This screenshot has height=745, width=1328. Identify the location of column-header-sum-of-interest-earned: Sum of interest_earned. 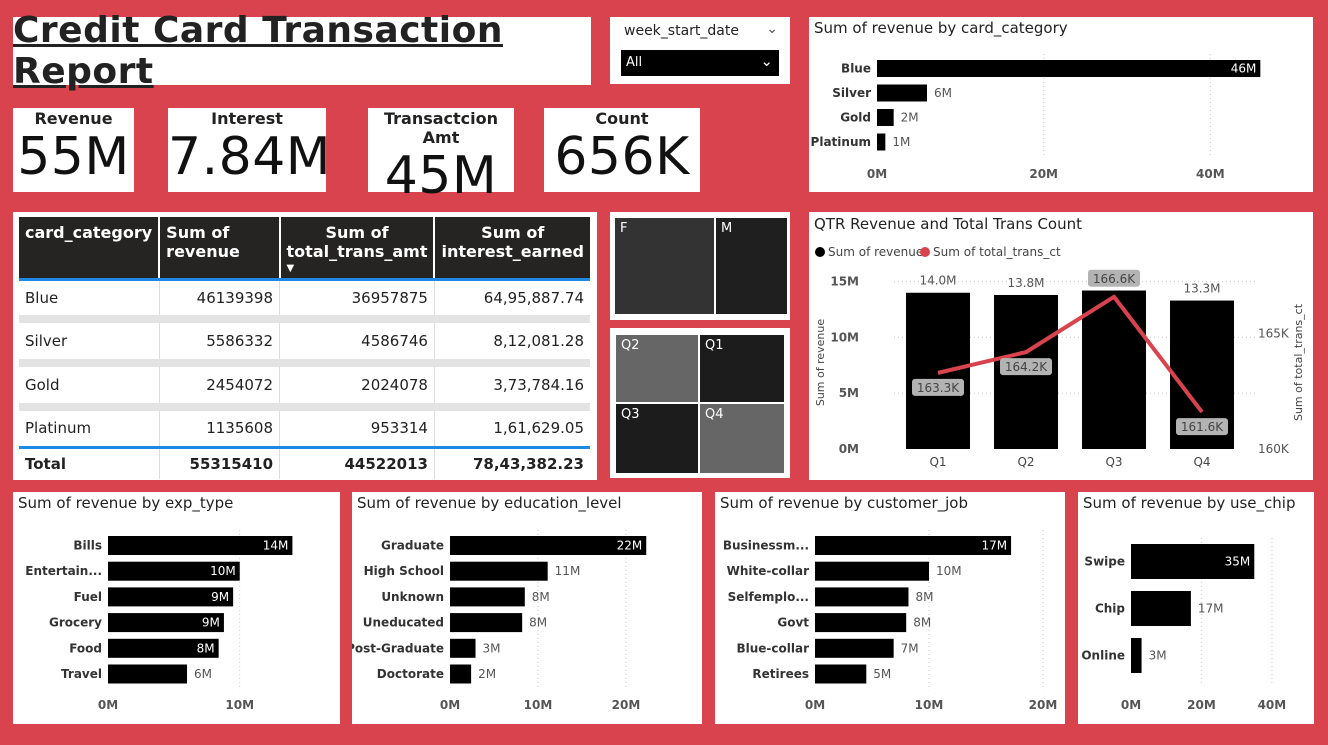
(512, 248).